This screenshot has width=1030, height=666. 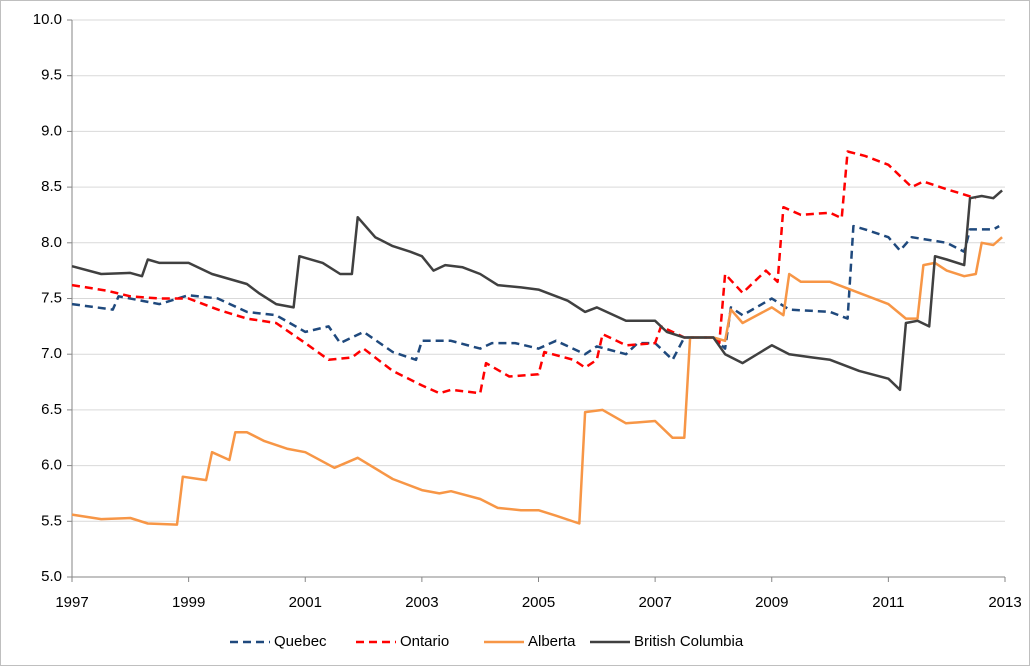 What do you see at coordinates (538, 602) in the screenshot?
I see `x-tick-label: 2005` at bounding box center [538, 602].